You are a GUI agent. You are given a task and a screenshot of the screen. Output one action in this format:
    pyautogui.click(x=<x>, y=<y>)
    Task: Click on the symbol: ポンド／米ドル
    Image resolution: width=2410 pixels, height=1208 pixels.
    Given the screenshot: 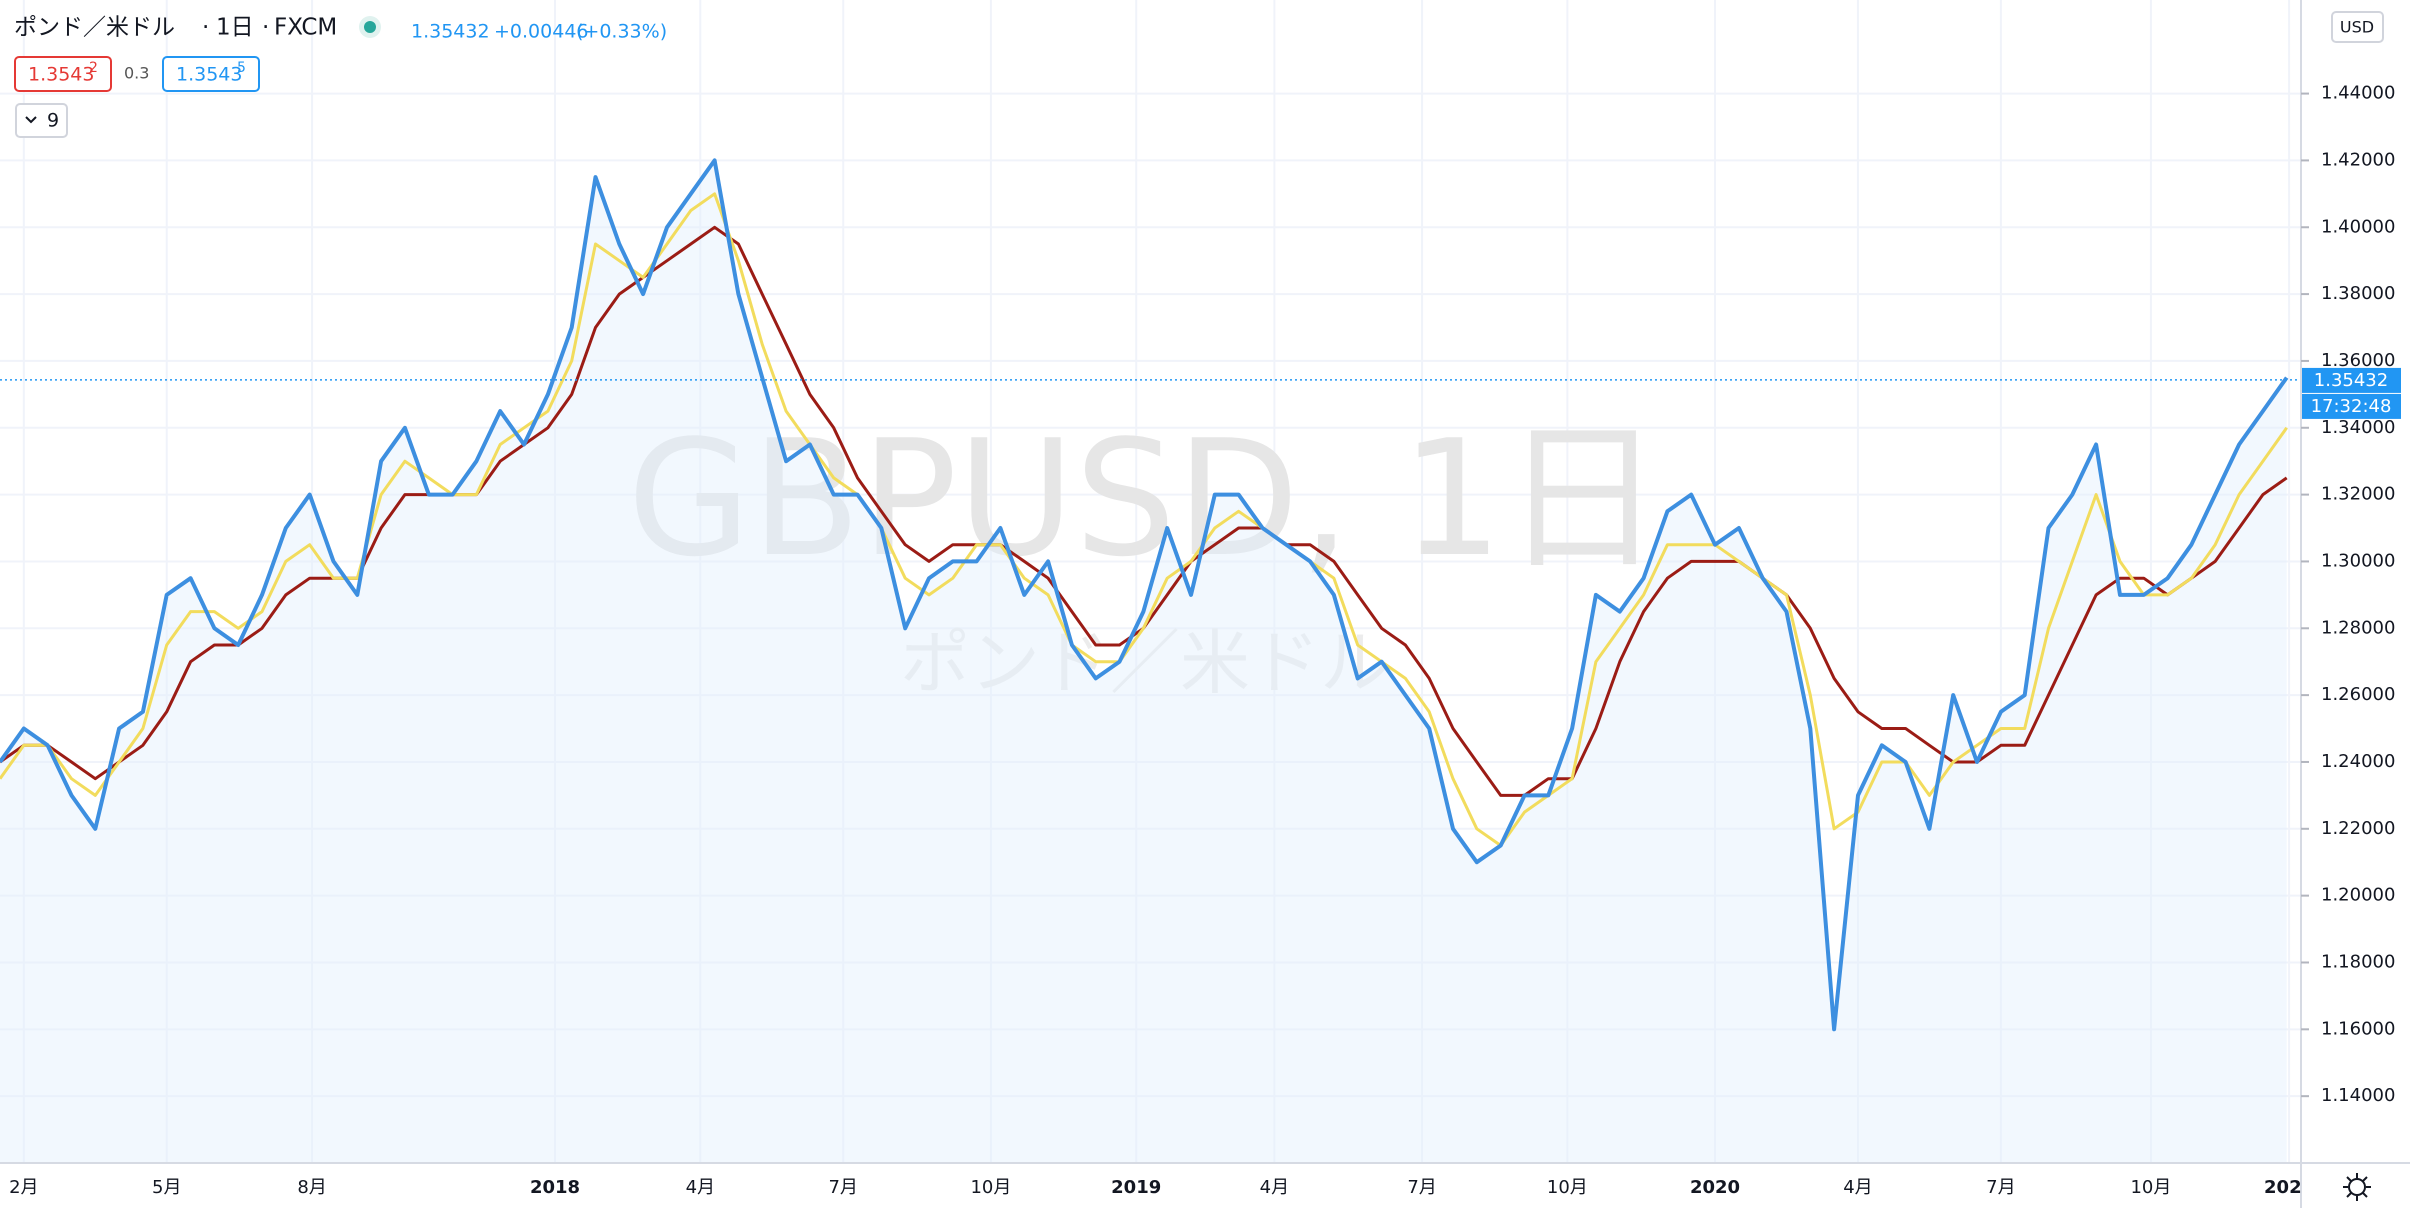 What is the action you would take?
    pyautogui.click(x=94, y=28)
    